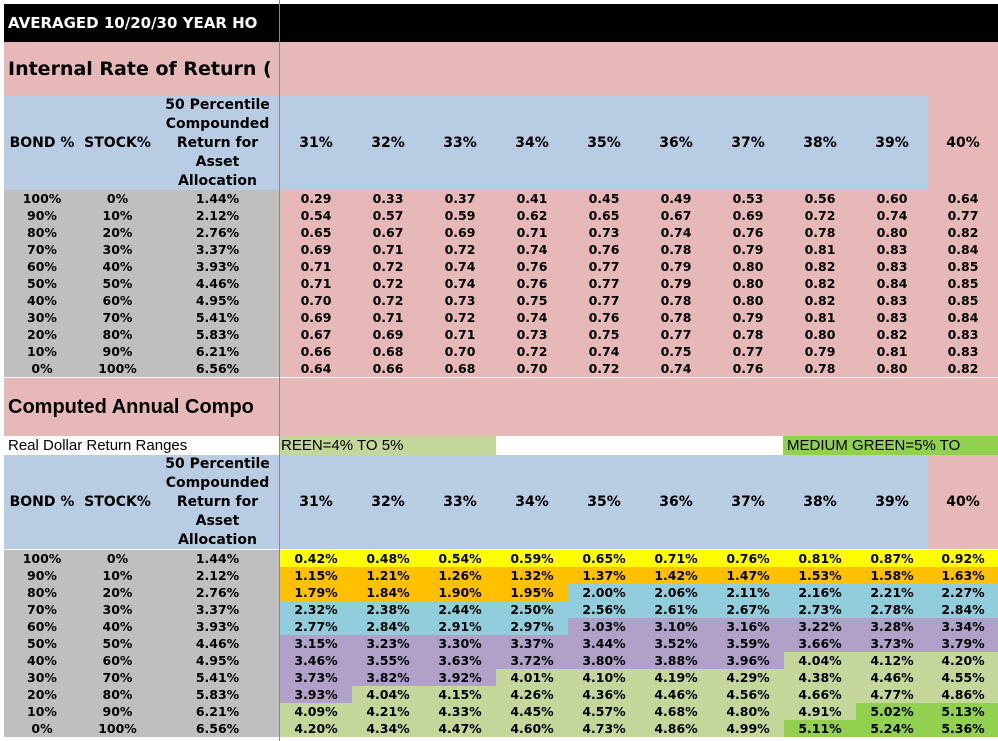  I want to click on annual-value-cell: 3.30%, so click(460, 643).